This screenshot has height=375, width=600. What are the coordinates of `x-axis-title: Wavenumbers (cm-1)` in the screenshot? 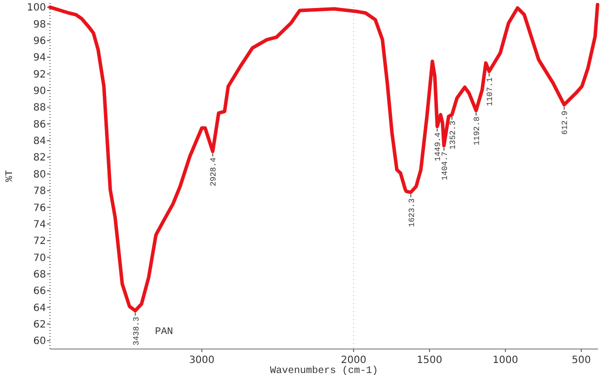 It's located at (324, 370).